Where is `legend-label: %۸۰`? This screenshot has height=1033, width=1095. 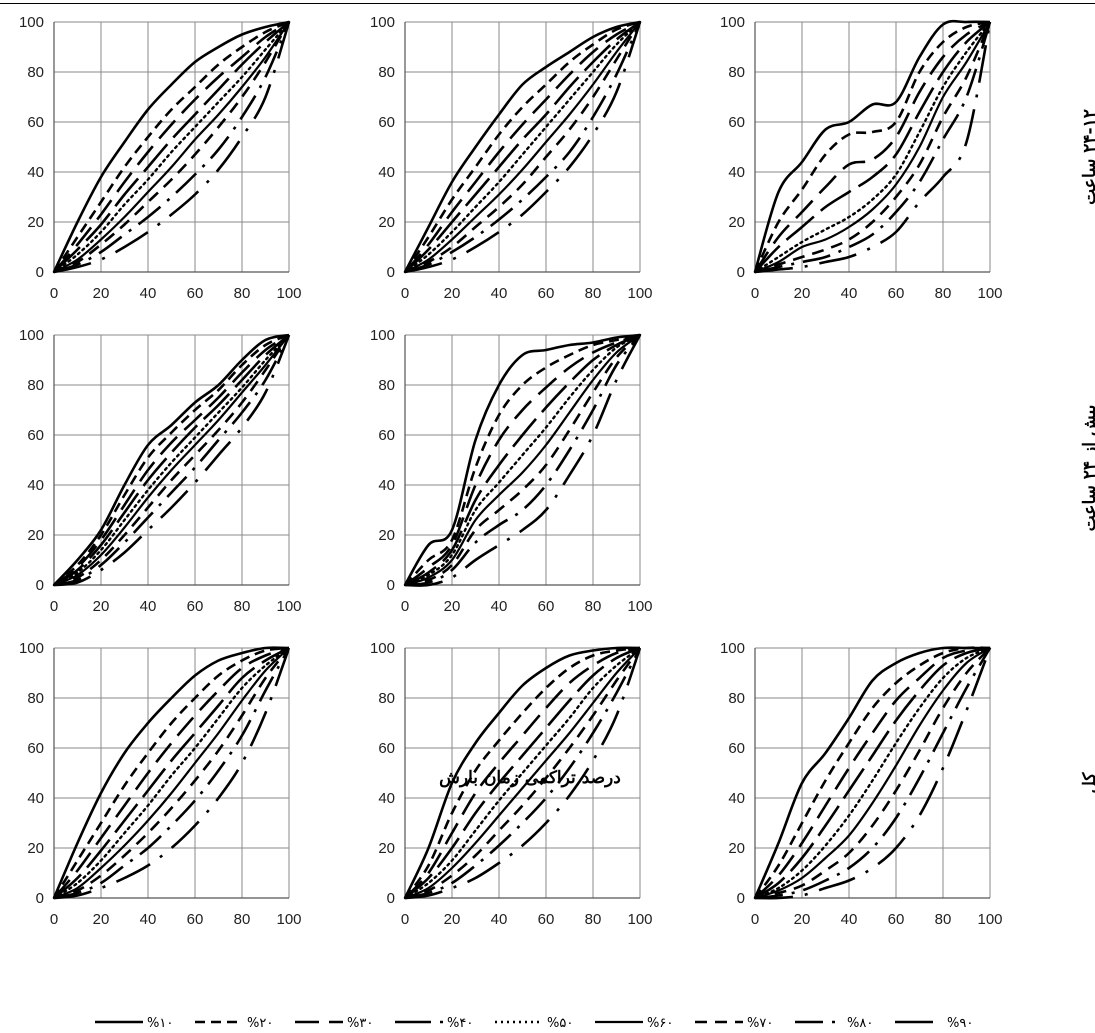
legend-label: %۸۰ is located at coordinates (860, 1023).